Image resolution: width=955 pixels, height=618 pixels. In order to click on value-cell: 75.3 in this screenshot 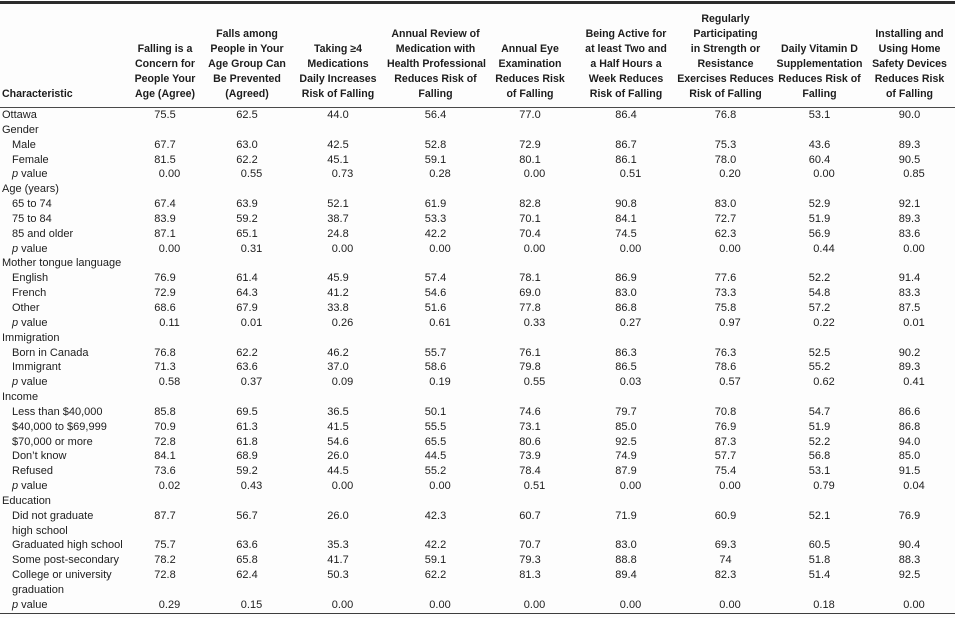, I will do `click(725, 144)`.